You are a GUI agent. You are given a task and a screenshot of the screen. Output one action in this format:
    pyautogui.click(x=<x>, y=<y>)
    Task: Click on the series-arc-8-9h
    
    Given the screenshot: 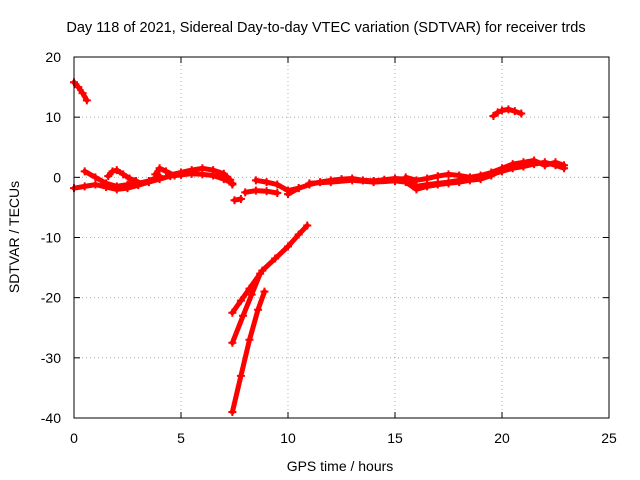 What is the action you would take?
    pyautogui.click(x=261, y=192)
    